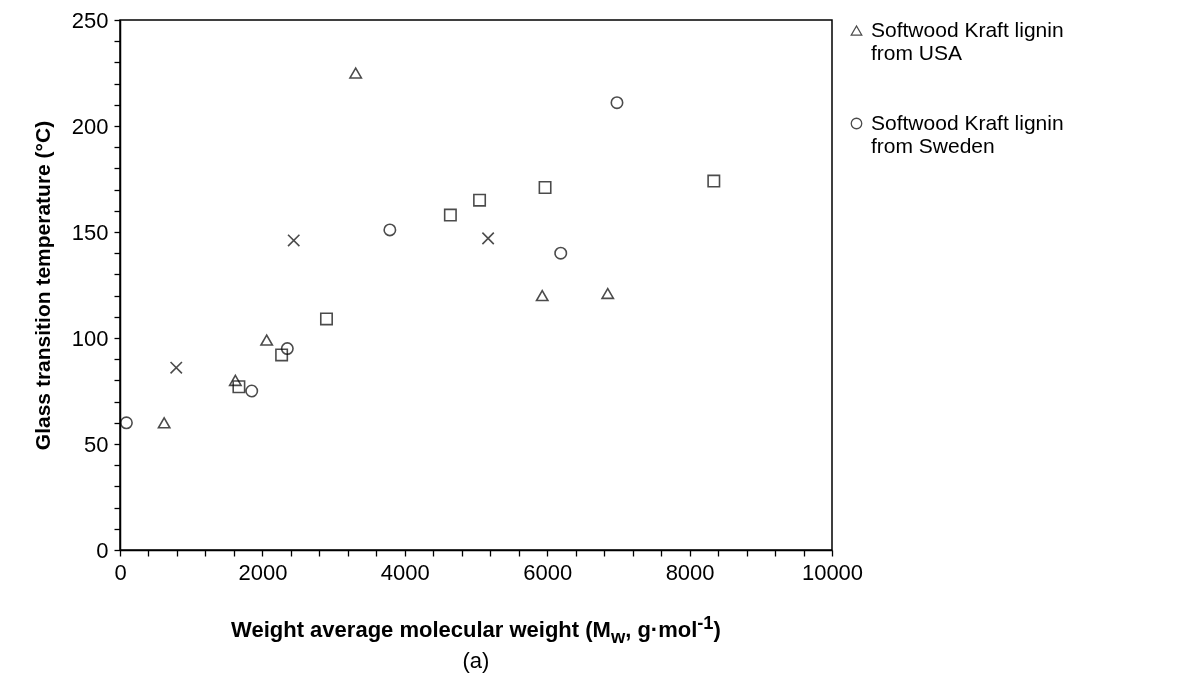  Describe the element at coordinates (90, 232) in the screenshot. I see `y-tick-label: 150` at that location.